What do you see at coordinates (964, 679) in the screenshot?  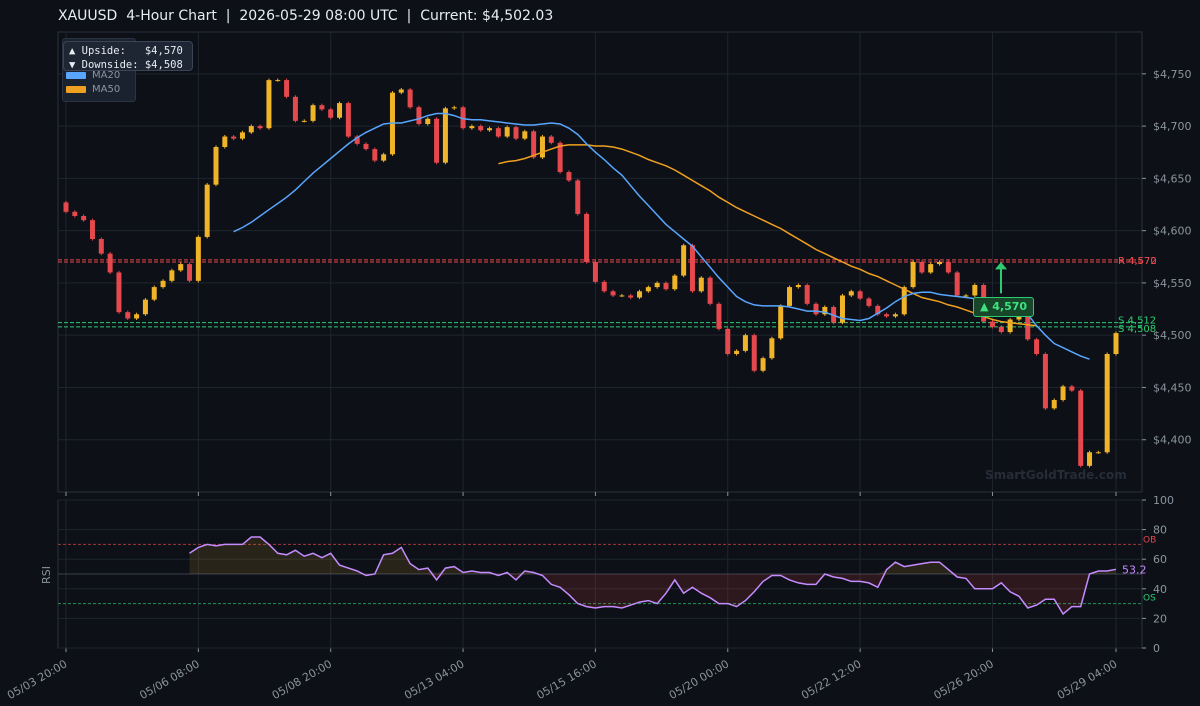 I see `x-tick-label: 05/26 20:00` at bounding box center [964, 679].